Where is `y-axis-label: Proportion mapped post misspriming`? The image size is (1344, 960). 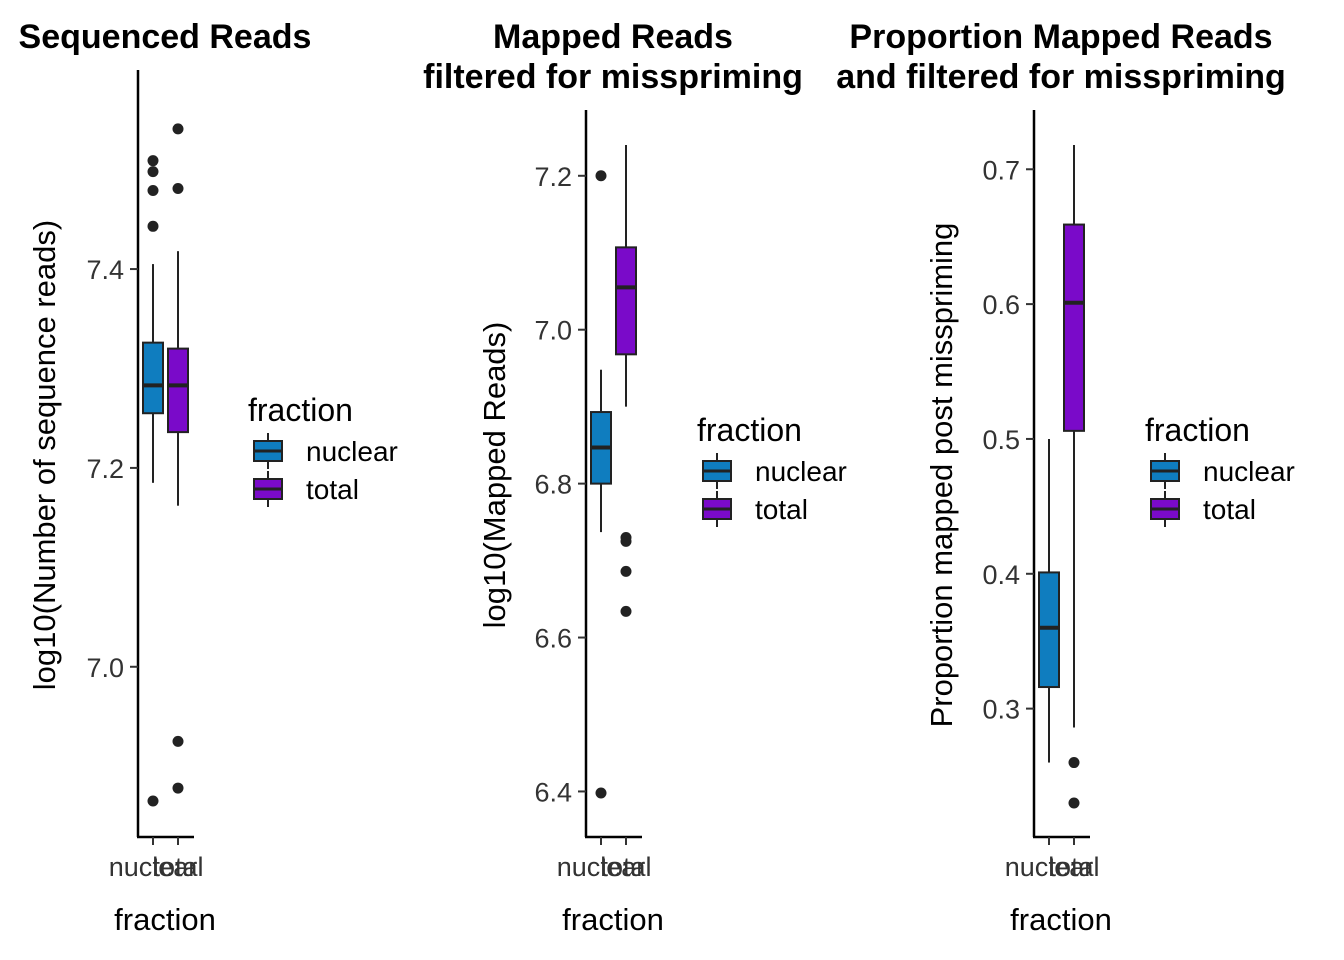 y-axis-label: Proportion mapped post misspriming is located at coordinates (941, 475).